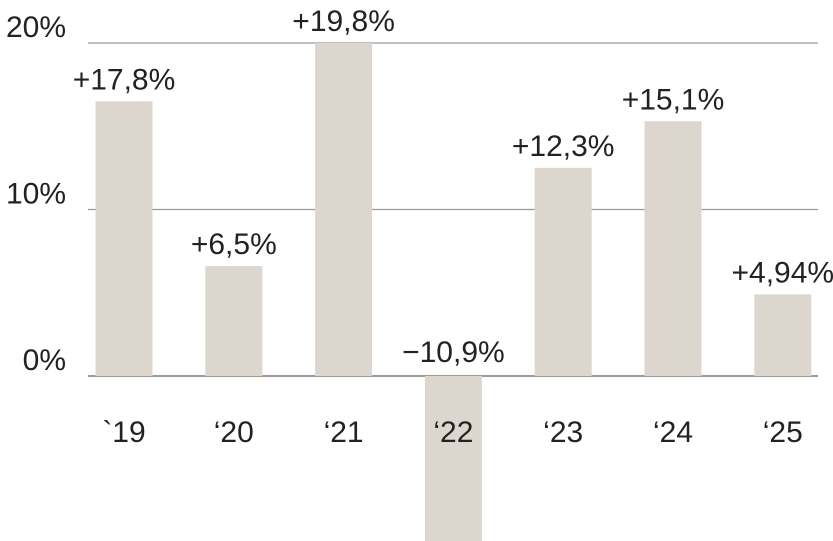  Describe the element at coordinates (36, 27) in the screenshot. I see `y-tick-label: 20%` at that location.